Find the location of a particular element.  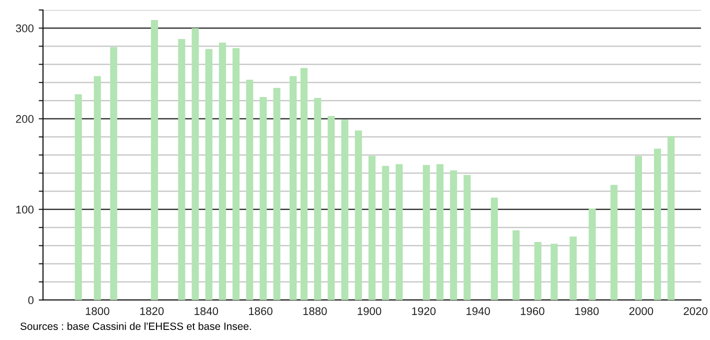

x-tick-label: 1980 is located at coordinates (587, 311).